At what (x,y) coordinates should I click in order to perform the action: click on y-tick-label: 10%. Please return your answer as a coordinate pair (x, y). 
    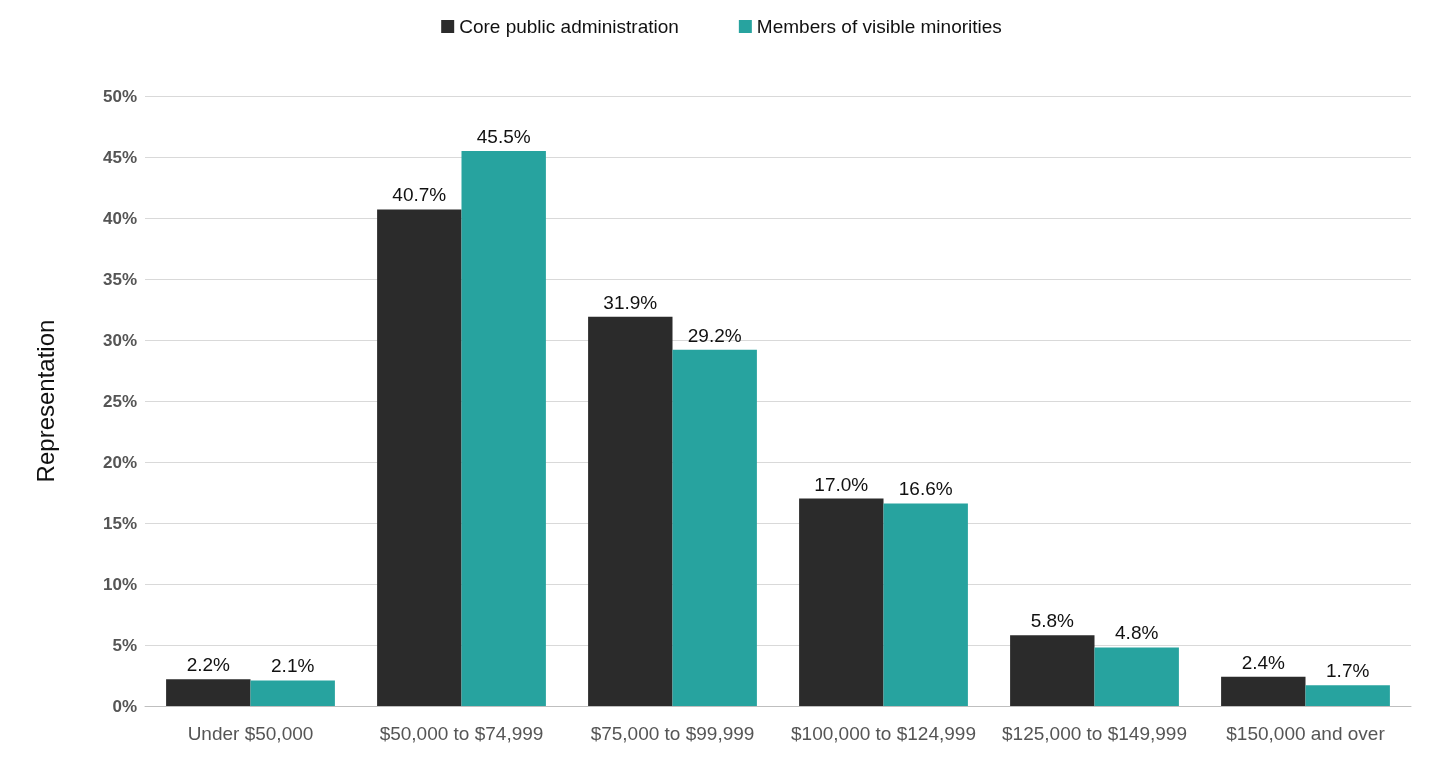
    Looking at the image, I should click on (119, 584).